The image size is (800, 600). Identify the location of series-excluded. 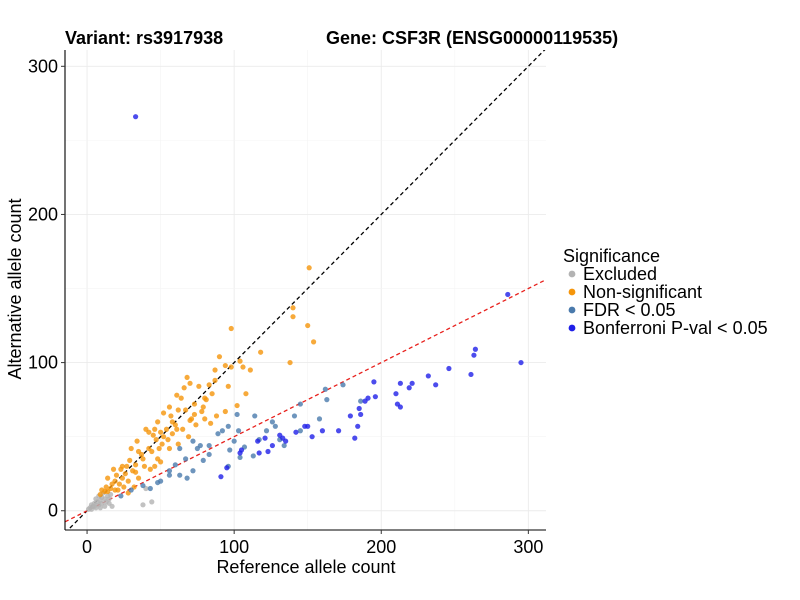
(120, 498).